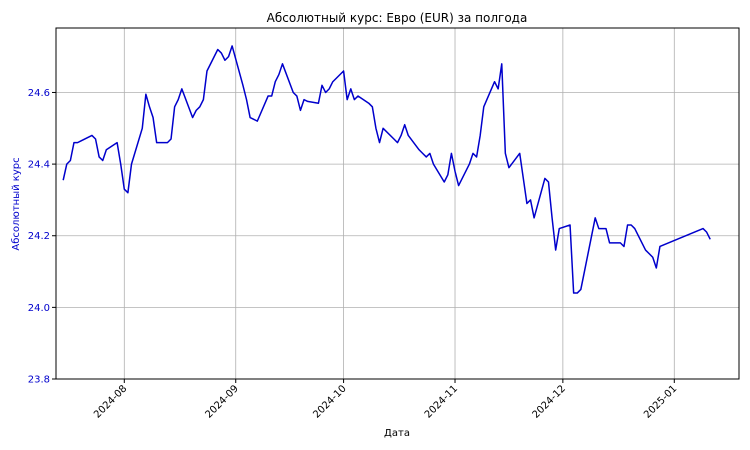  I want to click on y-axis: 23.8 24.0 24.2 24.4 24.6, so click(42, 237).